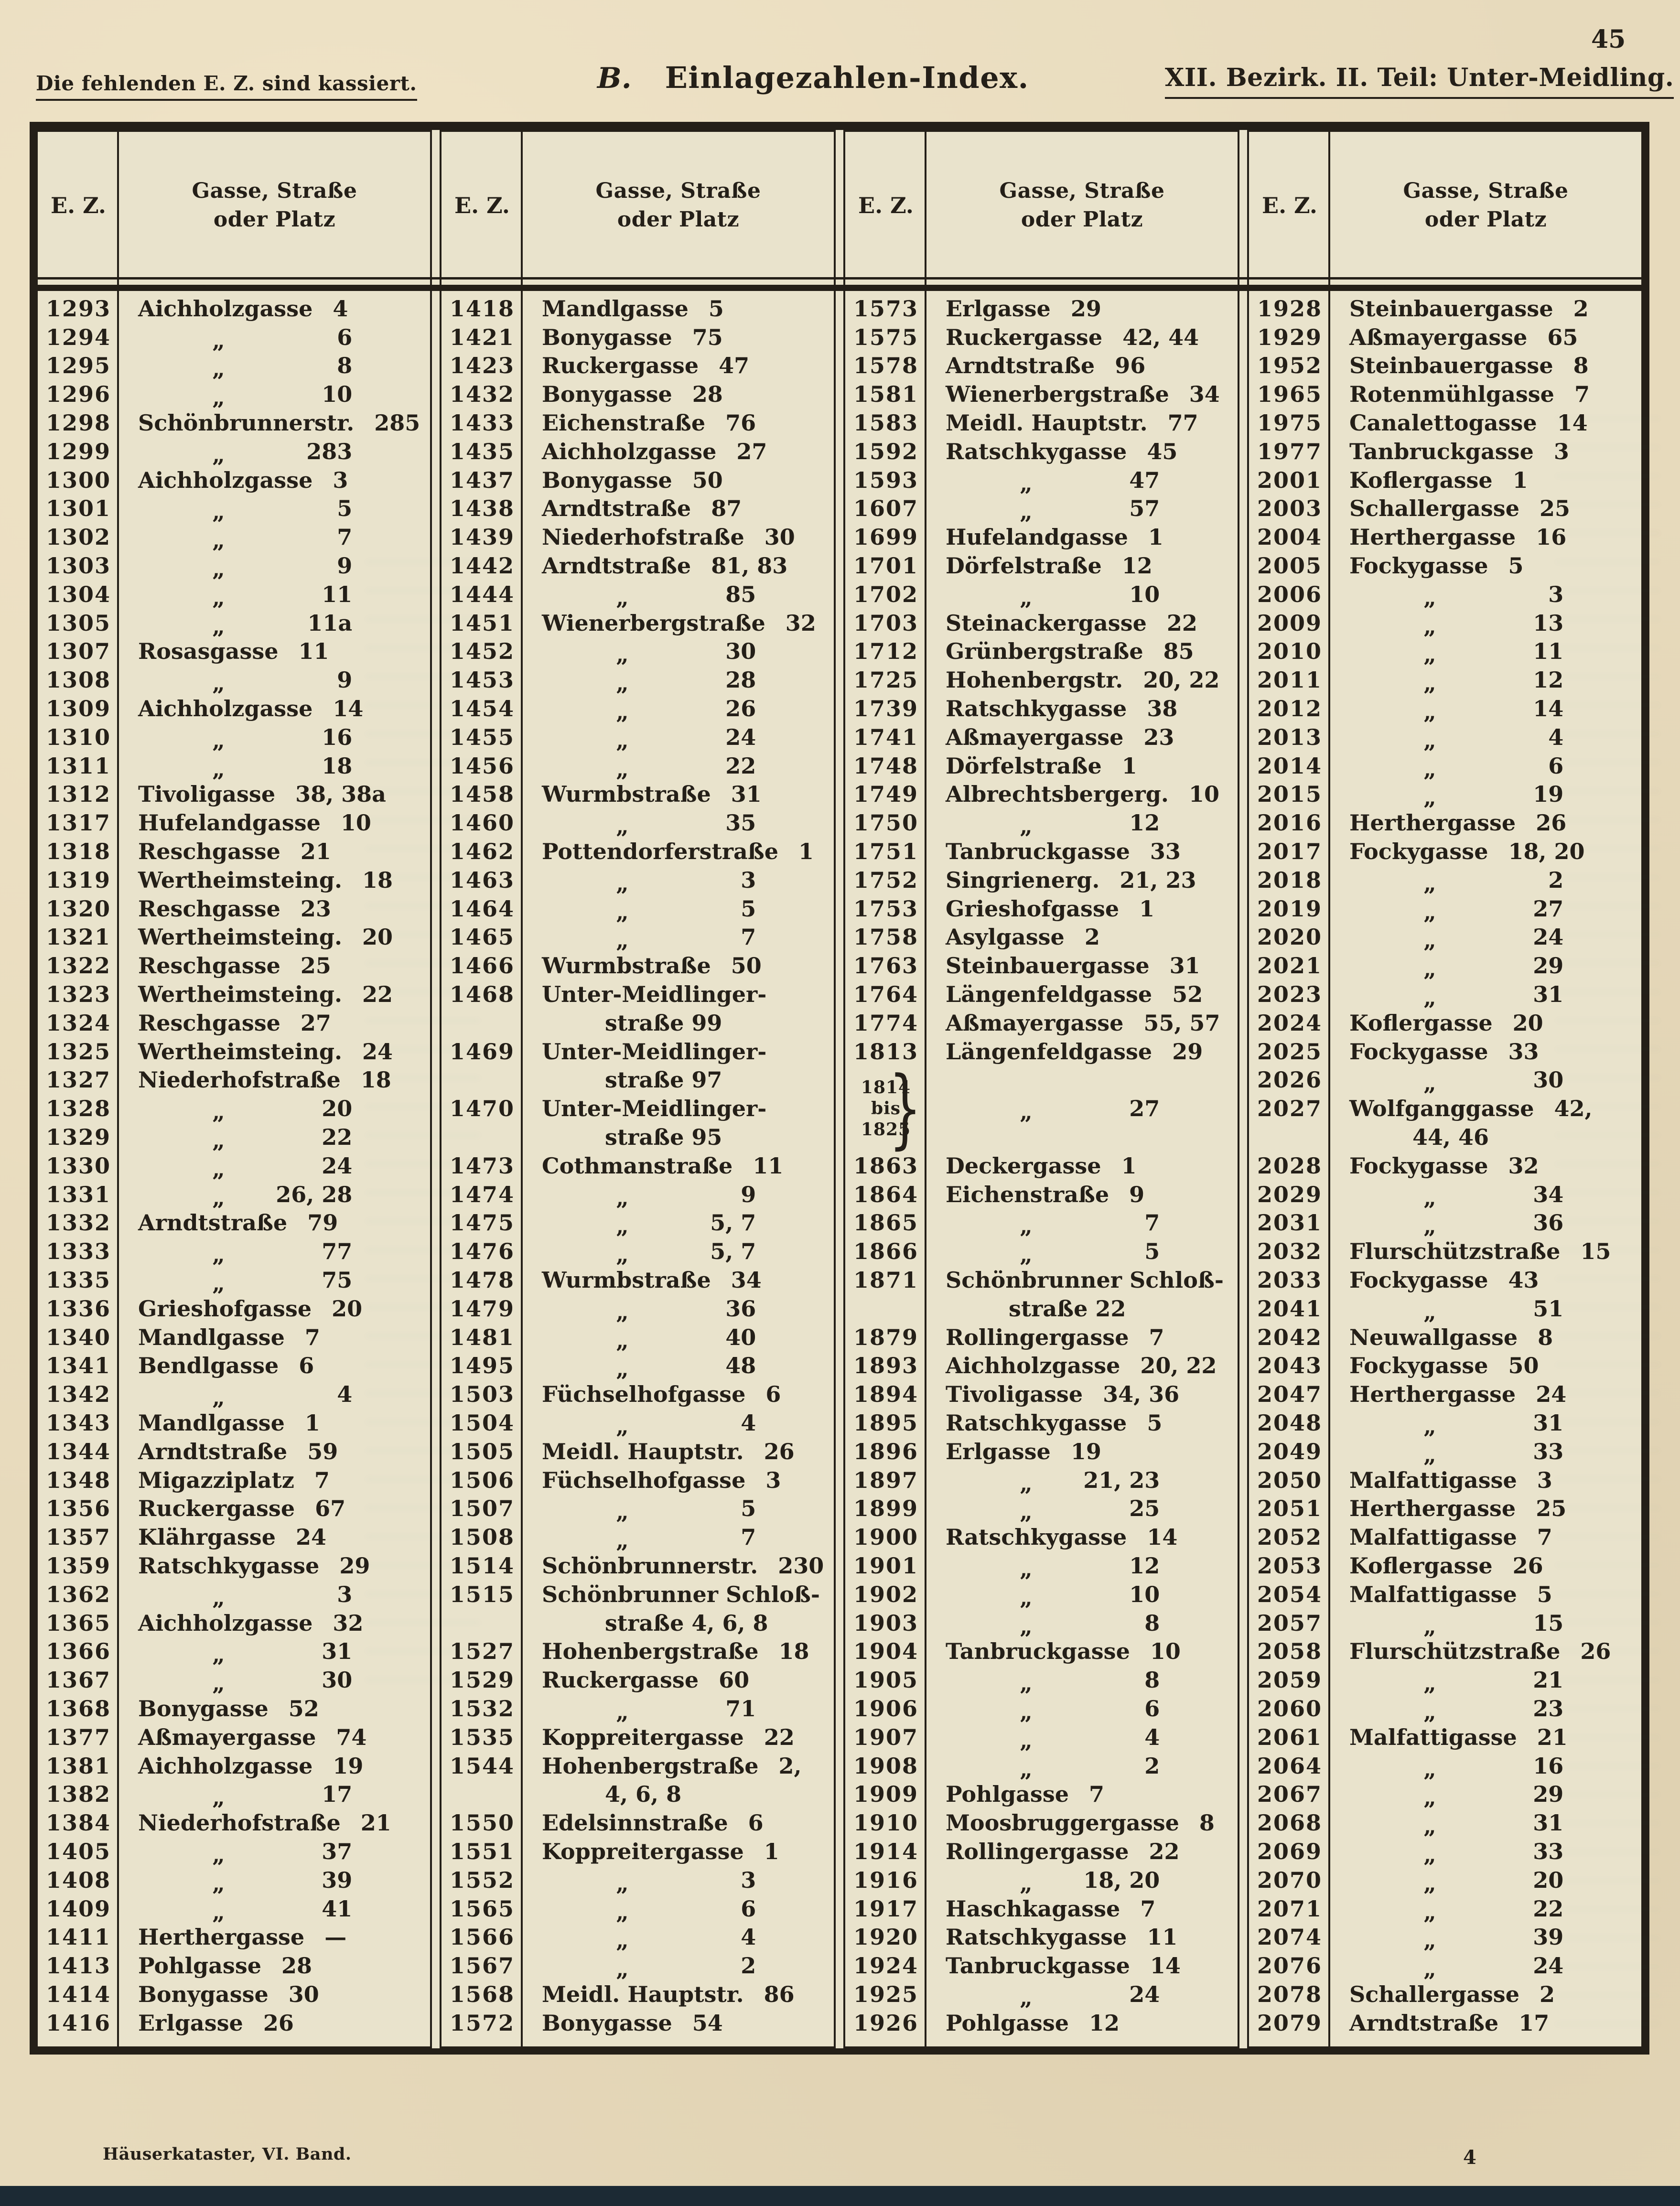 The image size is (1680, 2206). I want to click on house-number: 11, so click(1163, 1937).